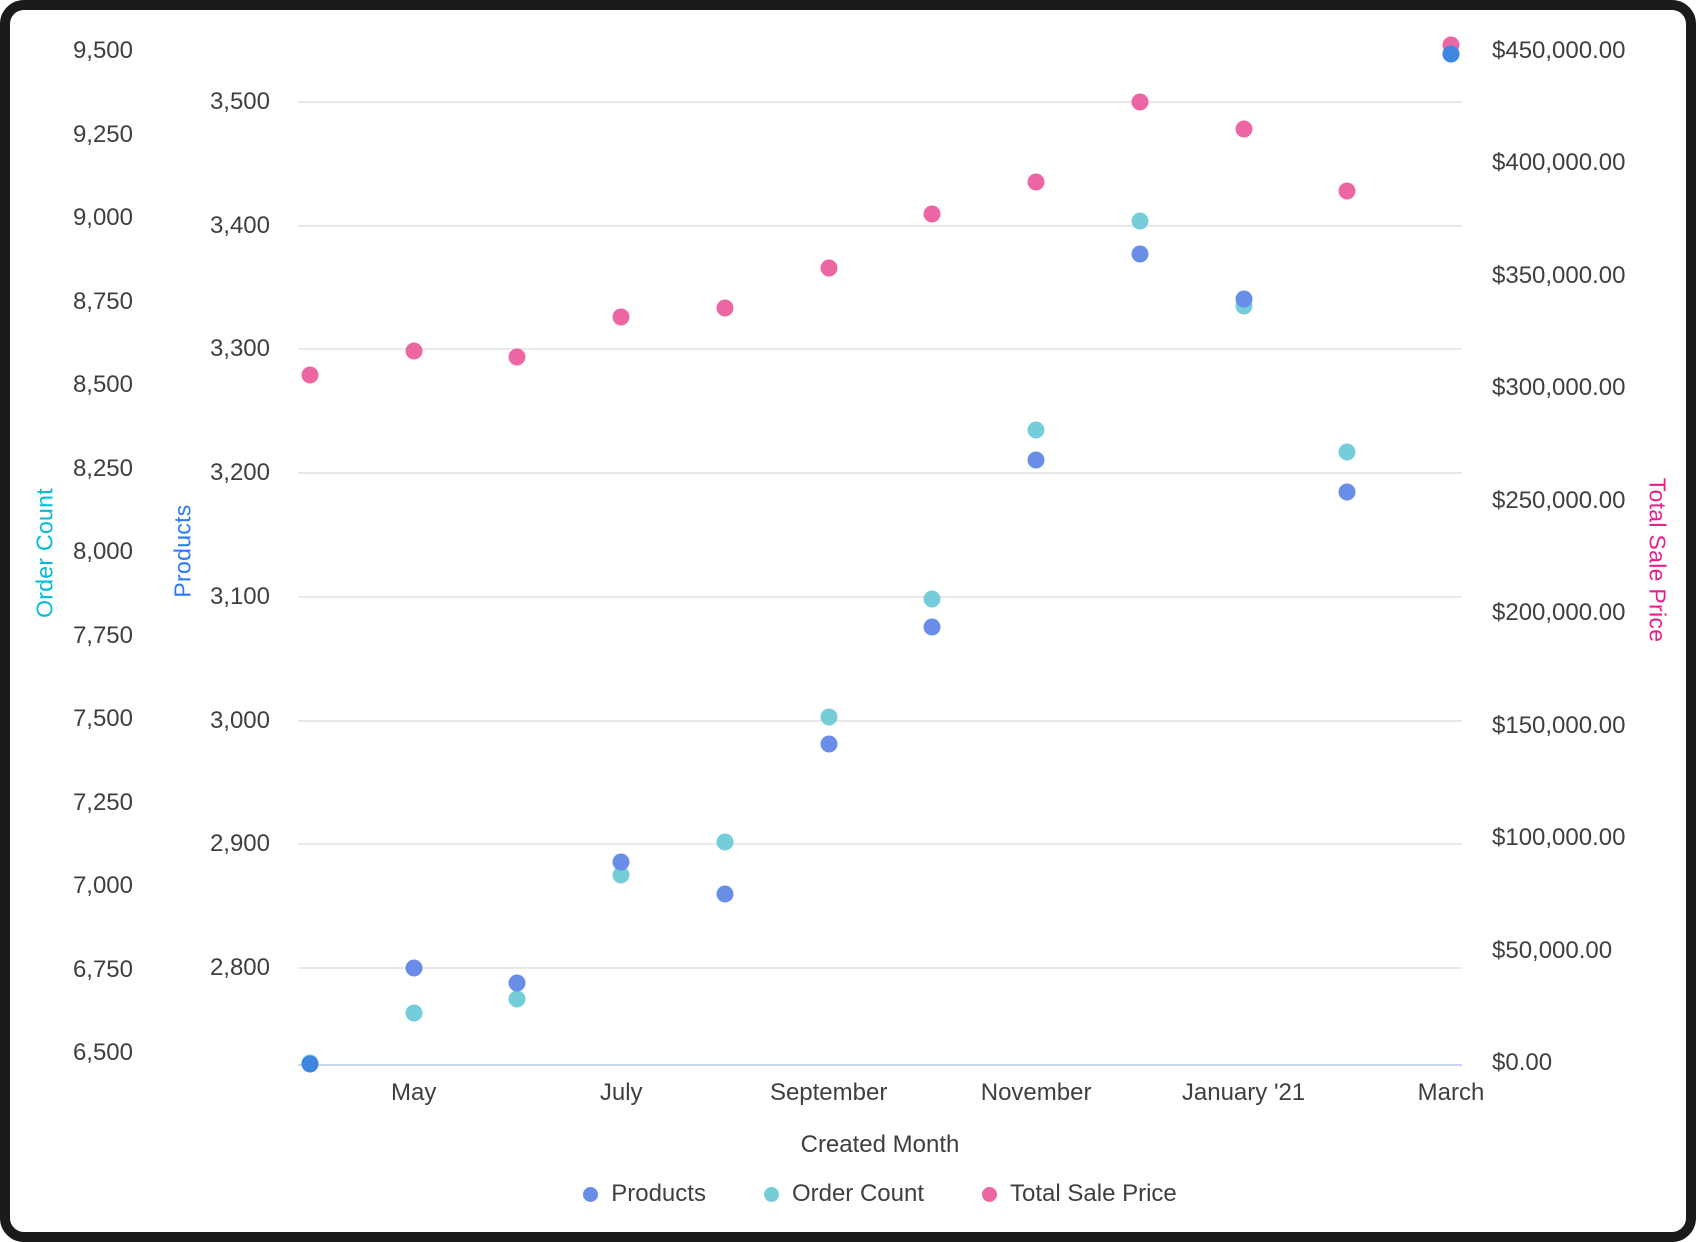  What do you see at coordinates (829, 268) in the screenshot?
I see `point-total-sale-price-september` at bounding box center [829, 268].